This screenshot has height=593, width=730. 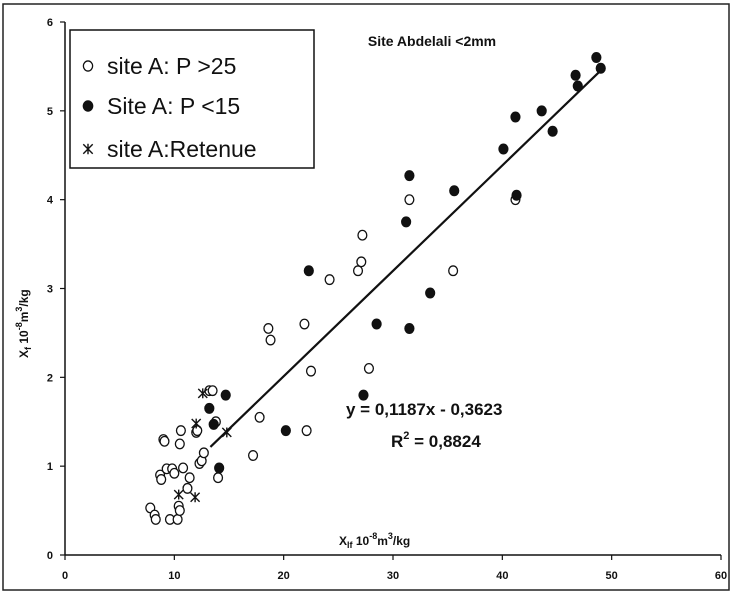 What do you see at coordinates (432, 41) in the screenshot?
I see `chart-title: Site Abdelali <2mm` at bounding box center [432, 41].